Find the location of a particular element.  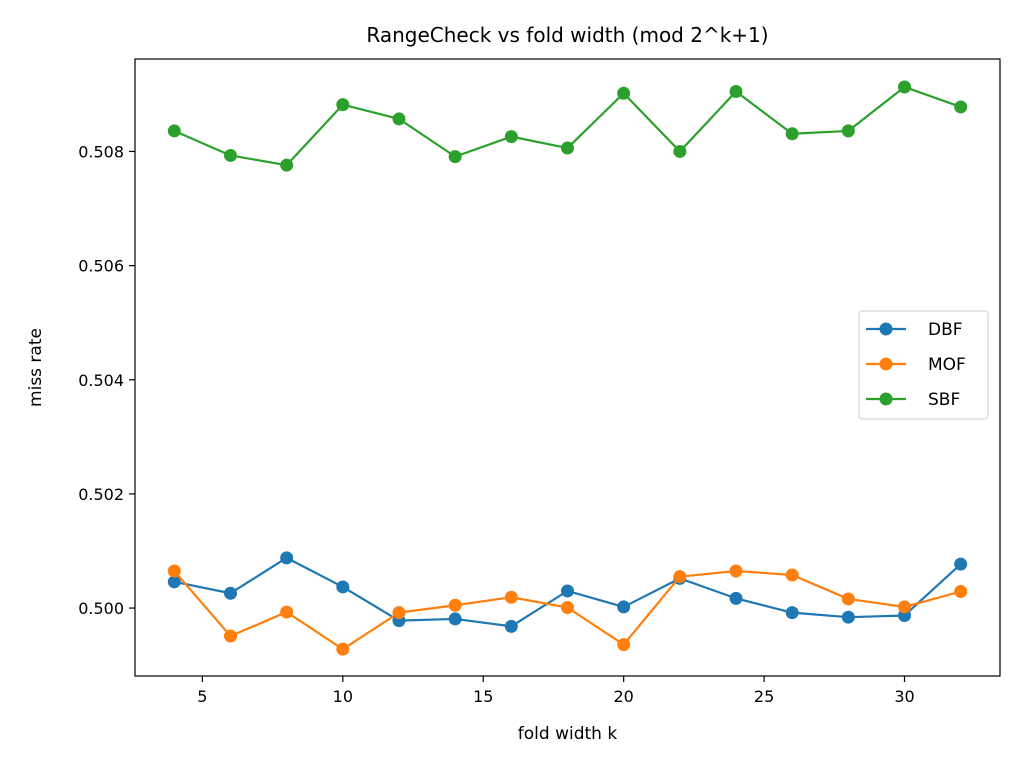

y-tick-label: 0.508 is located at coordinates (101, 151).